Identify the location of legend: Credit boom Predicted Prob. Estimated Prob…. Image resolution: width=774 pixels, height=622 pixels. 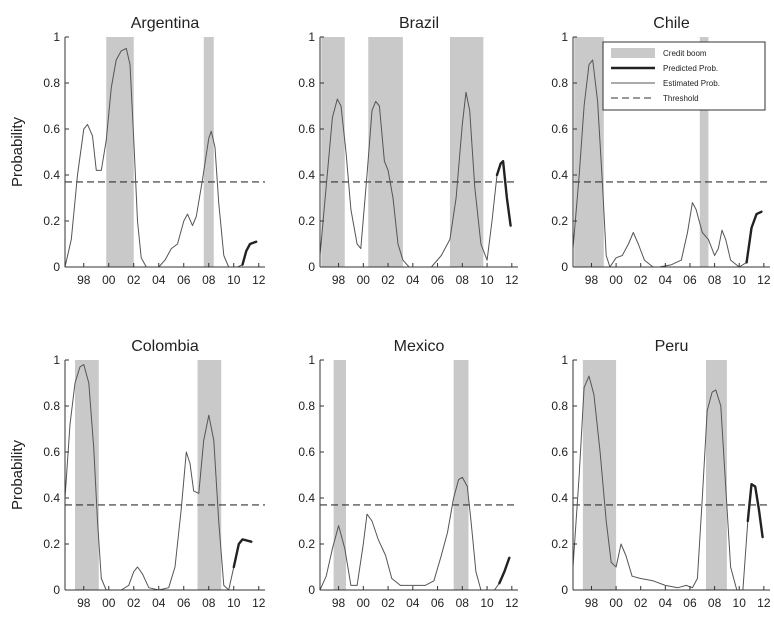
(684, 76).